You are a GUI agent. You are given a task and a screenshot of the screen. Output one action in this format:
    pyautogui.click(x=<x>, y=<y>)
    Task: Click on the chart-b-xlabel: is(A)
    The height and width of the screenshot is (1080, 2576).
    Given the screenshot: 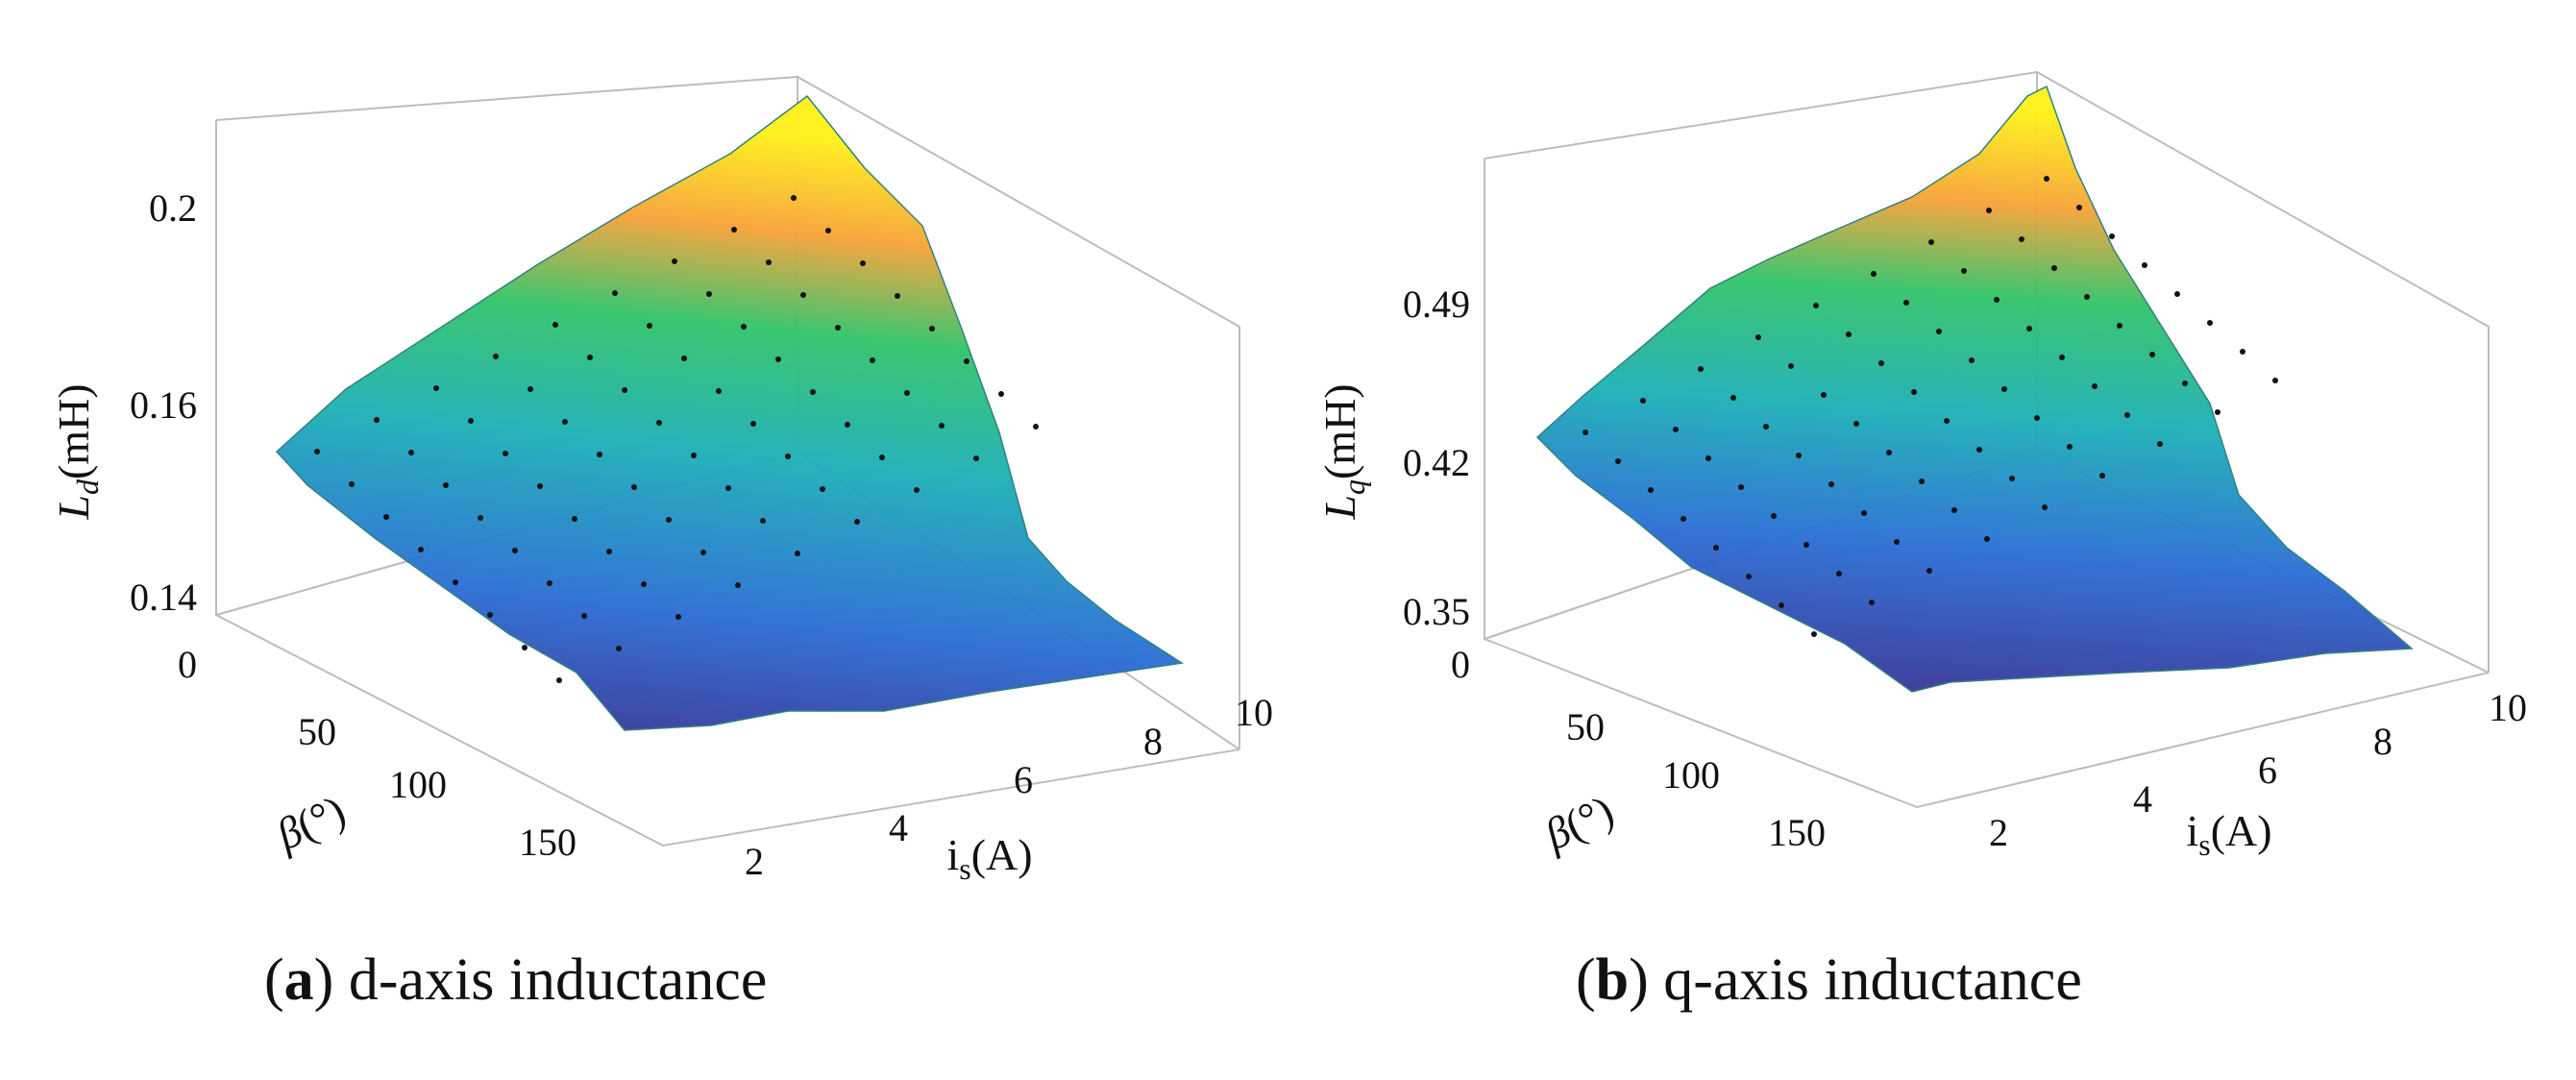 What is the action you would take?
    pyautogui.click(x=2228, y=834)
    